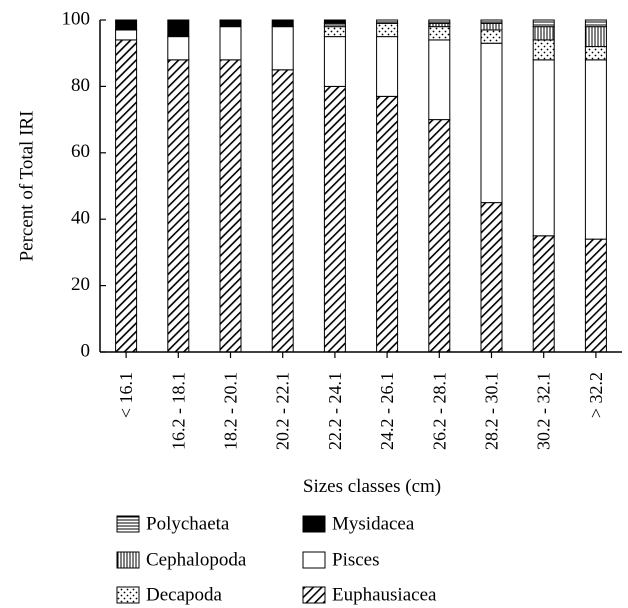 This screenshot has height=608, width=628. I want to click on y-tick-label: 40, so click(80, 218).